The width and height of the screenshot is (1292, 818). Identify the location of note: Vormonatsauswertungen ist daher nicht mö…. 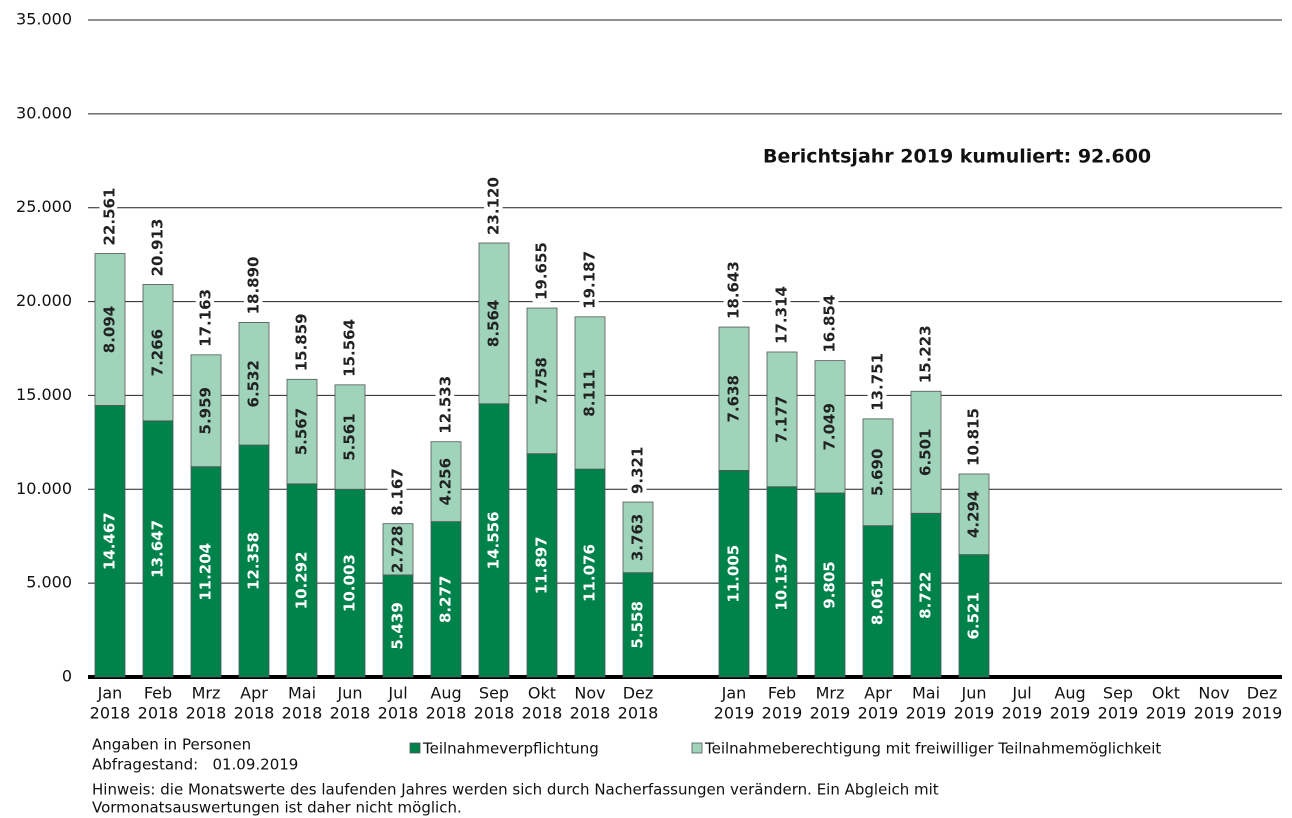
(277, 808).